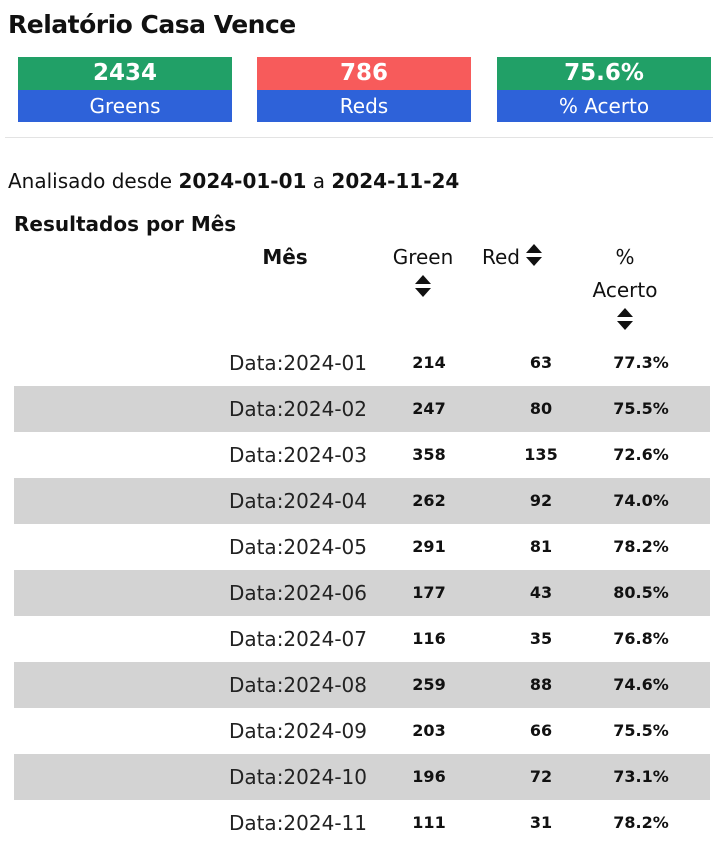  What do you see at coordinates (297, 823) in the screenshot?
I see `row-month: Data:2024-11` at bounding box center [297, 823].